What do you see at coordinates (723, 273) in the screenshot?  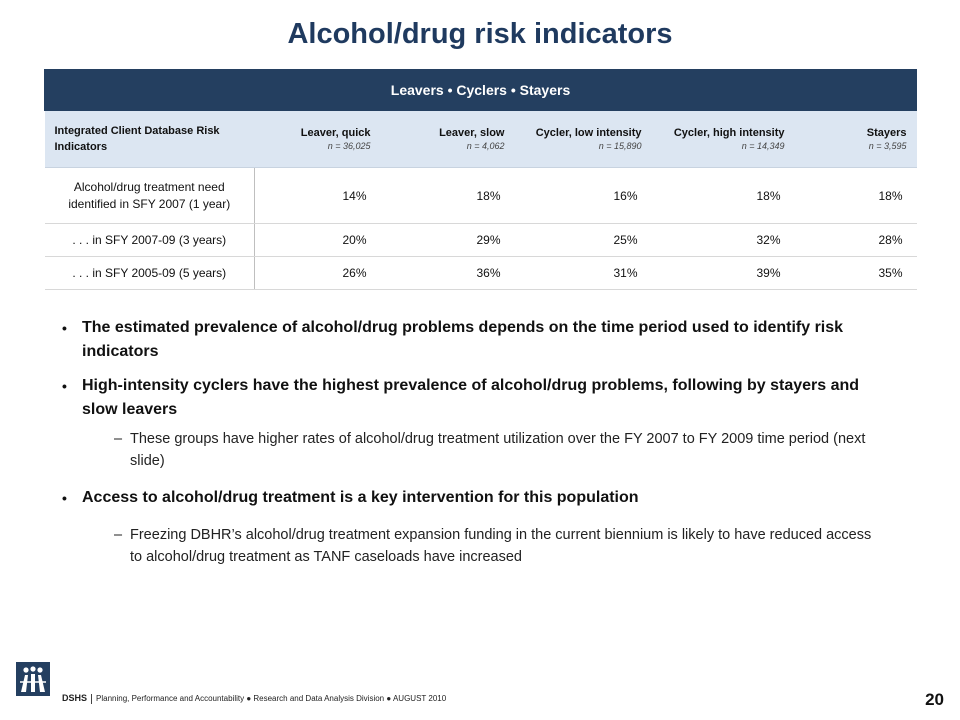 I see `table-cell: 39%` at bounding box center [723, 273].